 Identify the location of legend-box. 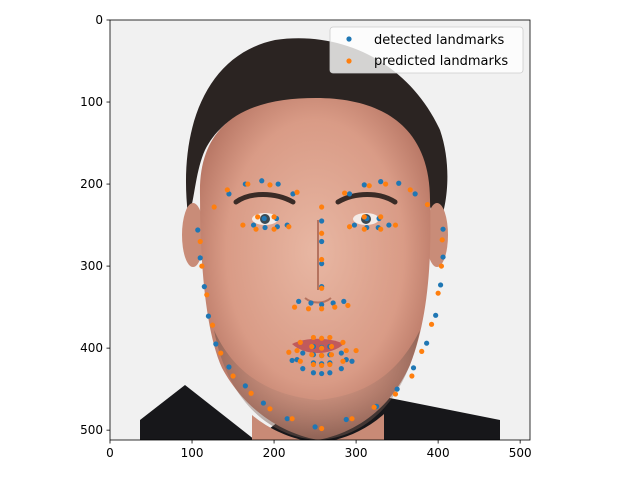
(426, 50).